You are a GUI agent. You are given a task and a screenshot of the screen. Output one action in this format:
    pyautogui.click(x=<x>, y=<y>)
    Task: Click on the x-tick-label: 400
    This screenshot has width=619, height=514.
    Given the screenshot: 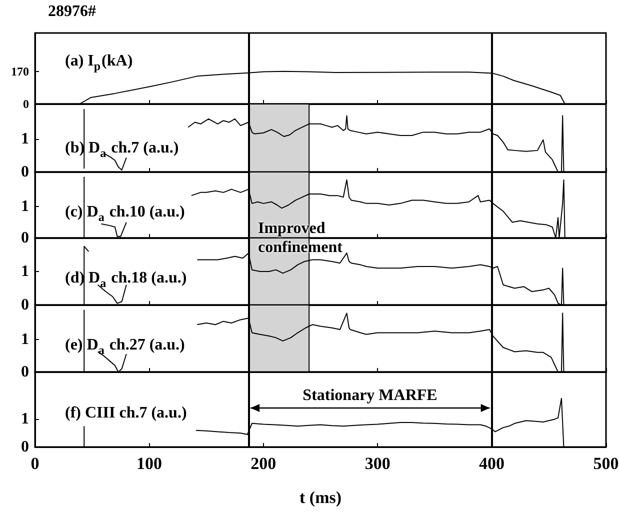 What is the action you would take?
    pyautogui.click(x=492, y=463)
    